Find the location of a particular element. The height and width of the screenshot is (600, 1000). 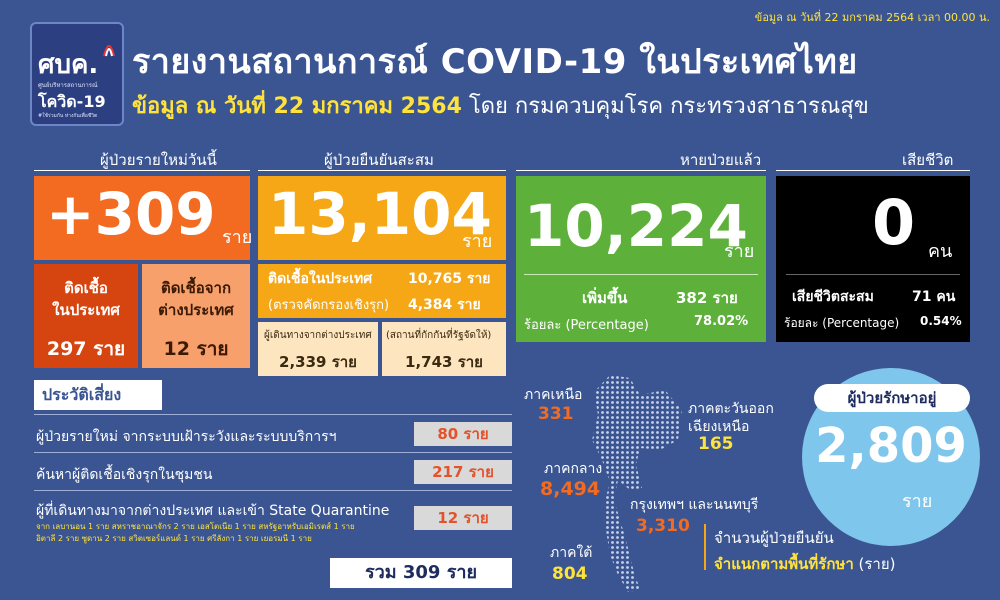

map-caption-2: จำแนกตามพื้นที่รักษา (ราย) is located at coordinates (805, 564).